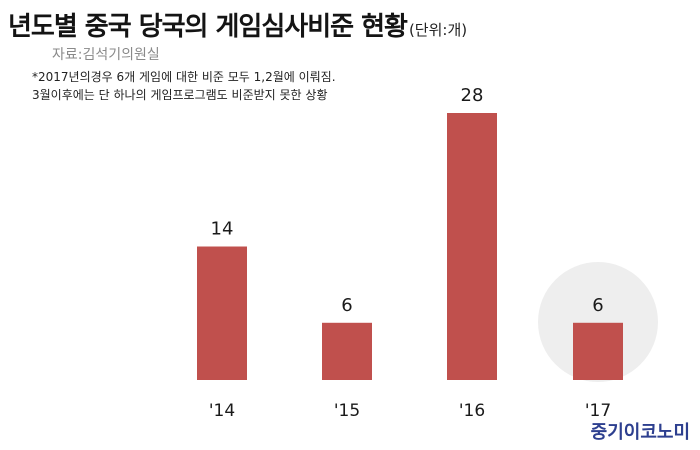  I want to click on data-label-1: 6, so click(346, 305).